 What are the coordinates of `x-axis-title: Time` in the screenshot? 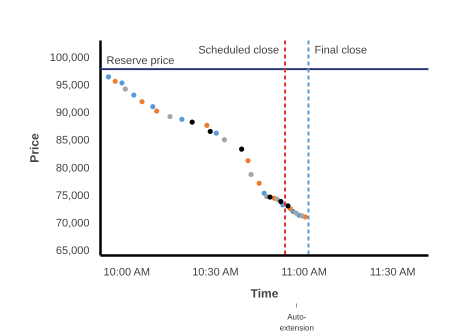 It's located at (264, 293).